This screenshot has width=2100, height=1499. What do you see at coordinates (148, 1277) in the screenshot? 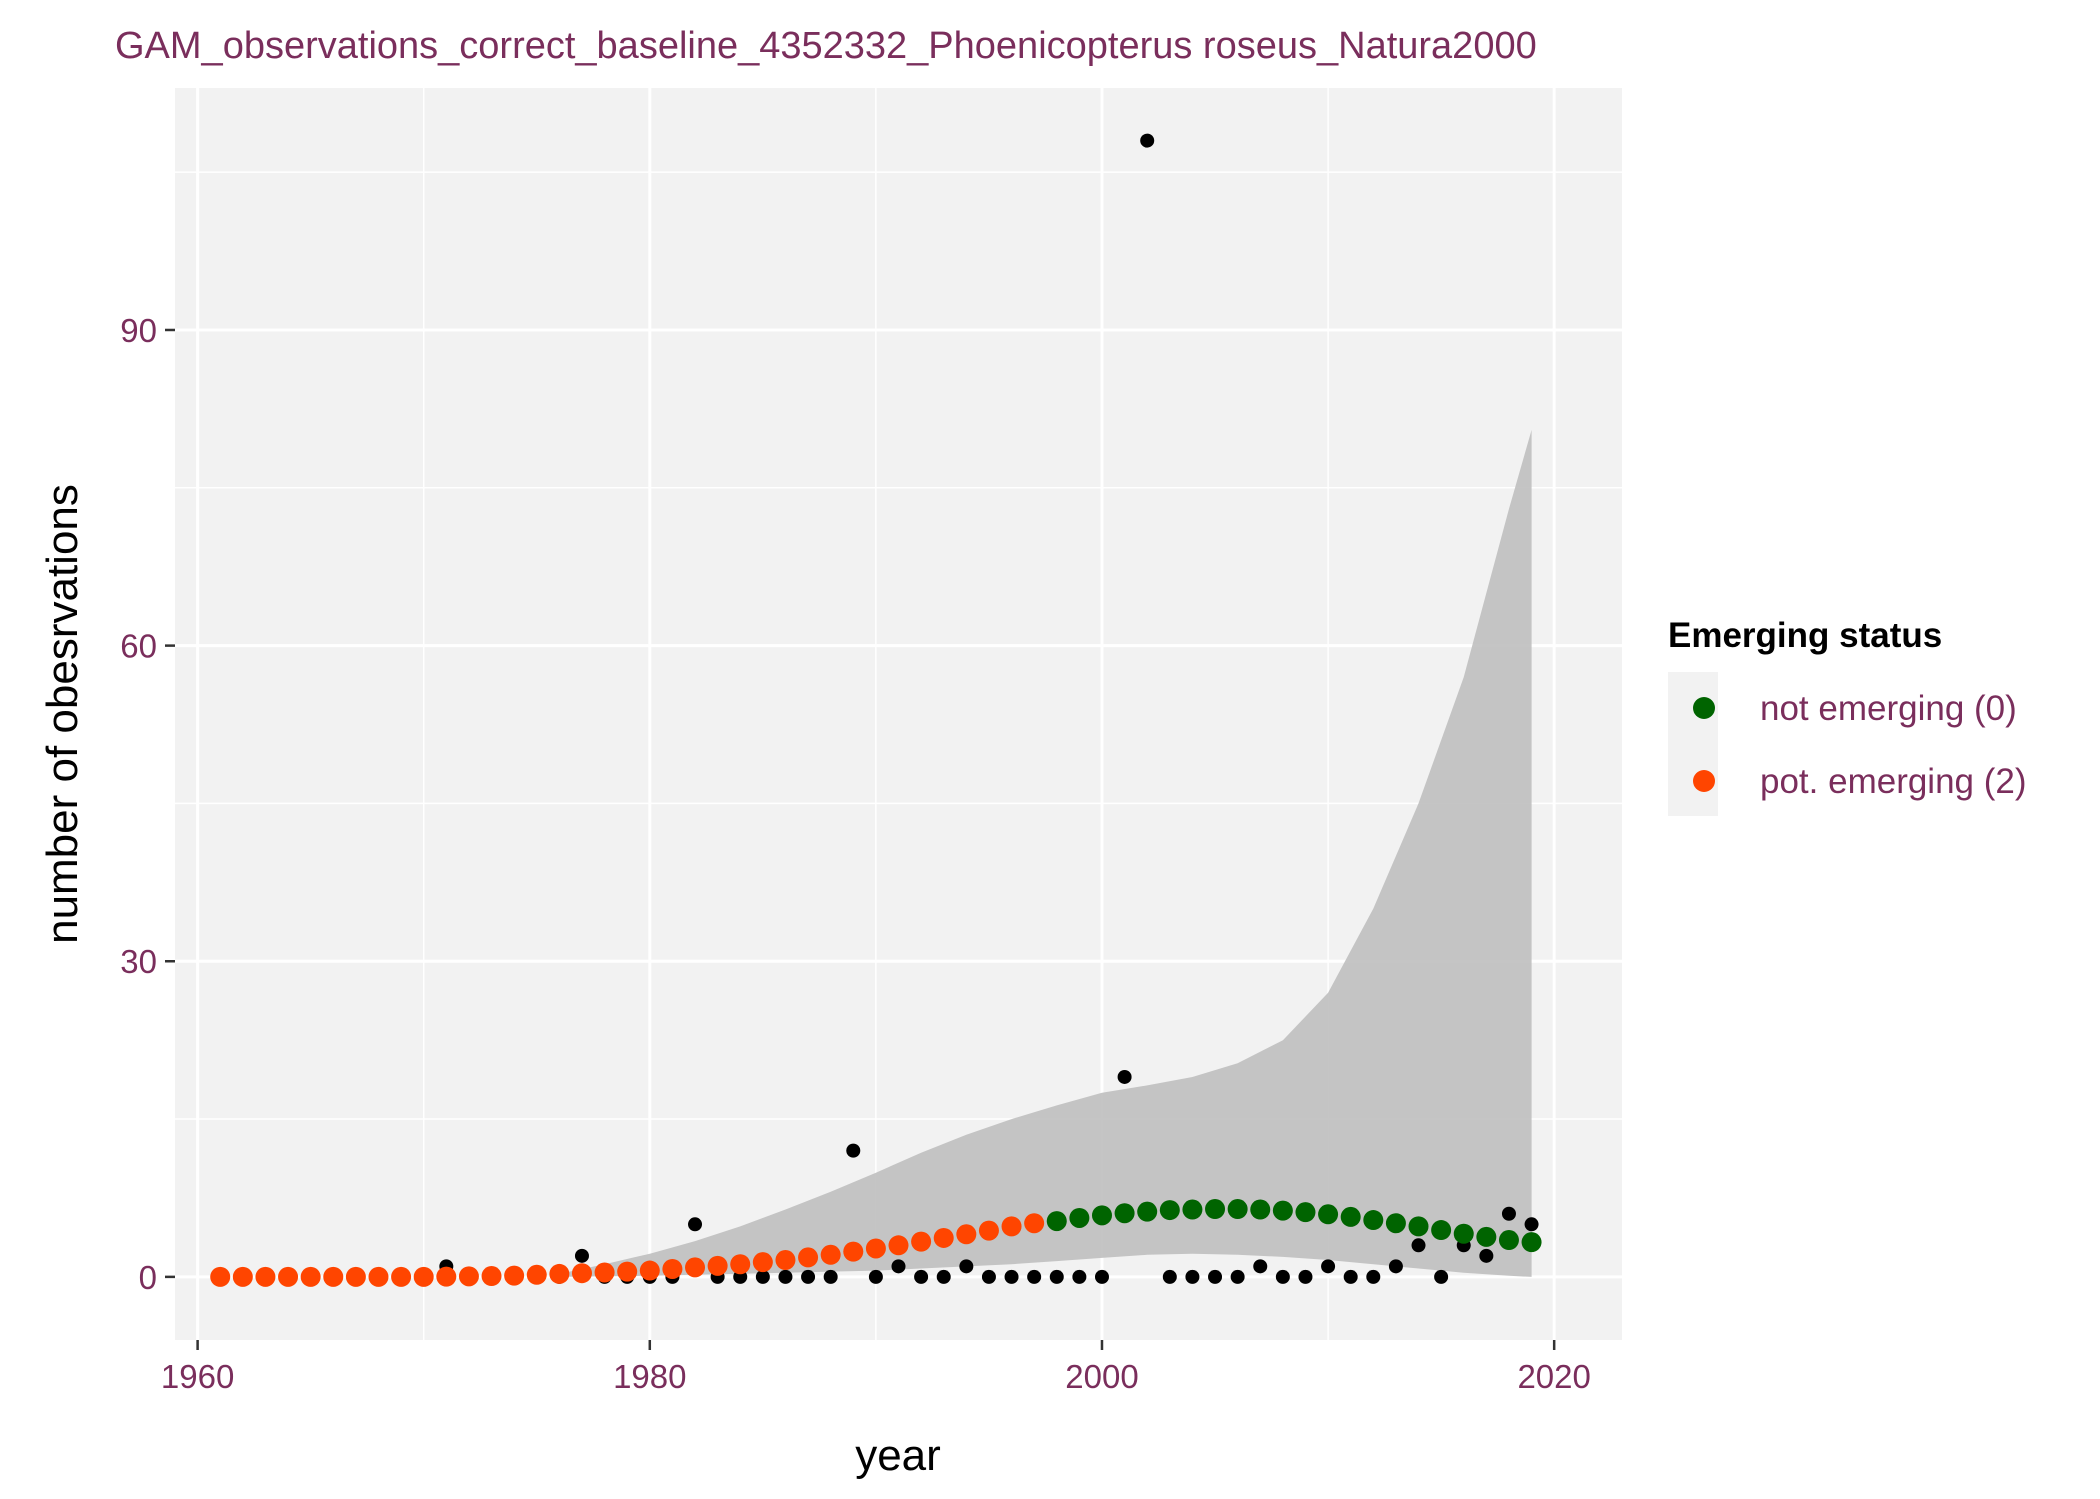
I see `y-tick-label: 0` at bounding box center [148, 1277].